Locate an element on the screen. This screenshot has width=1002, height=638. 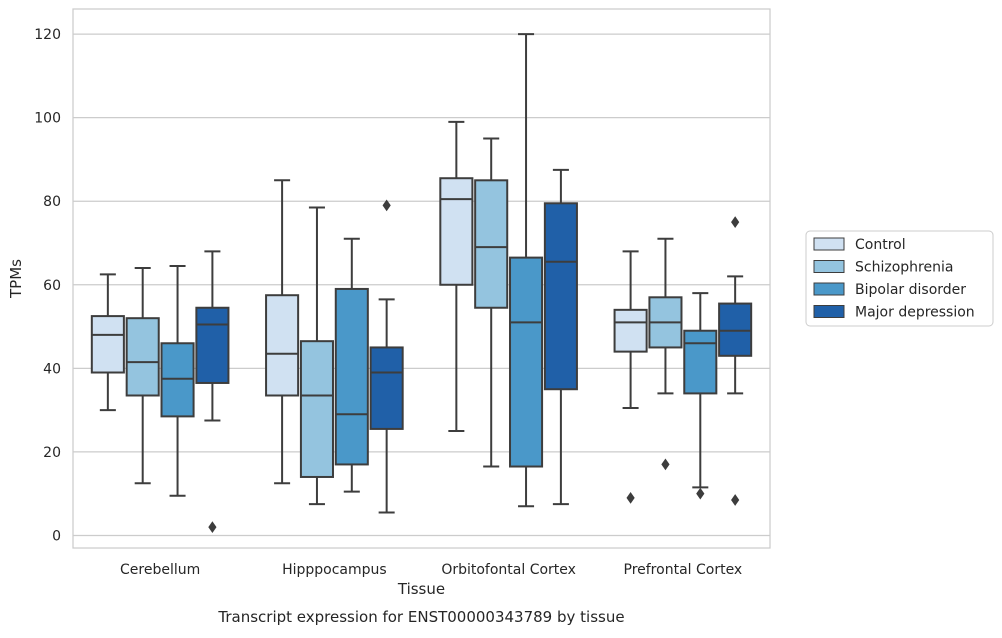
legend-label: Schizophrenia is located at coordinates (904, 268).